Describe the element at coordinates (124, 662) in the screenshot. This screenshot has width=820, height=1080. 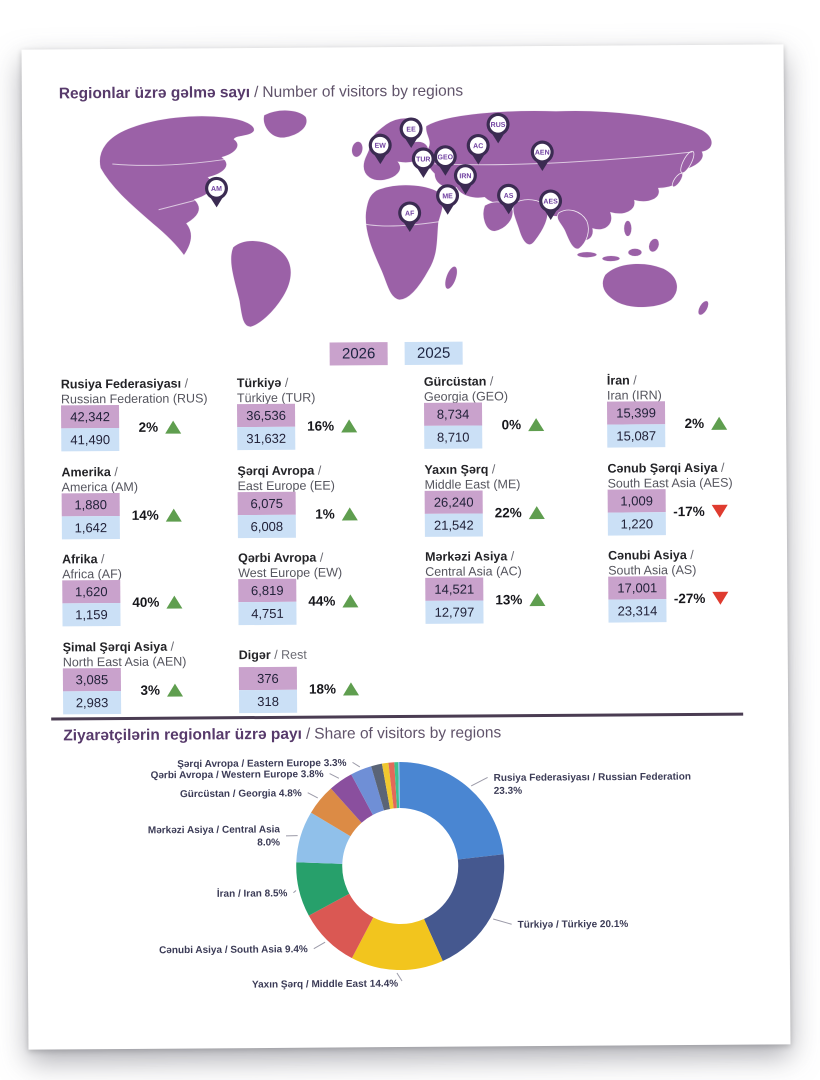
I see `region-name-en: North East Asia (AEN)` at that location.